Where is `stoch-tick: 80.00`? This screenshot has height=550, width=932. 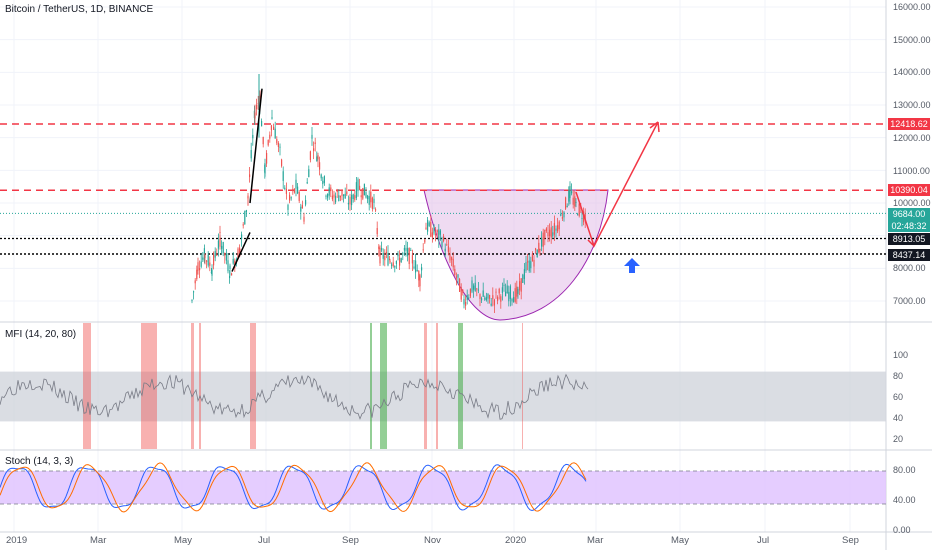
stoch-tick: 80.00 is located at coordinates (904, 470).